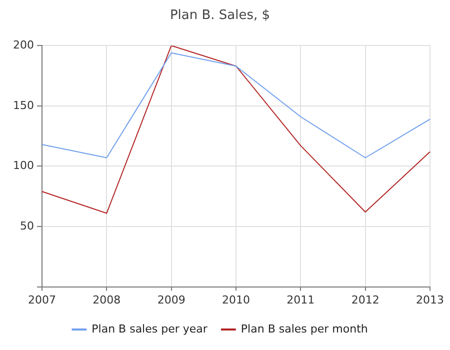  I want to click on y-tick-label: 150, so click(23, 105).